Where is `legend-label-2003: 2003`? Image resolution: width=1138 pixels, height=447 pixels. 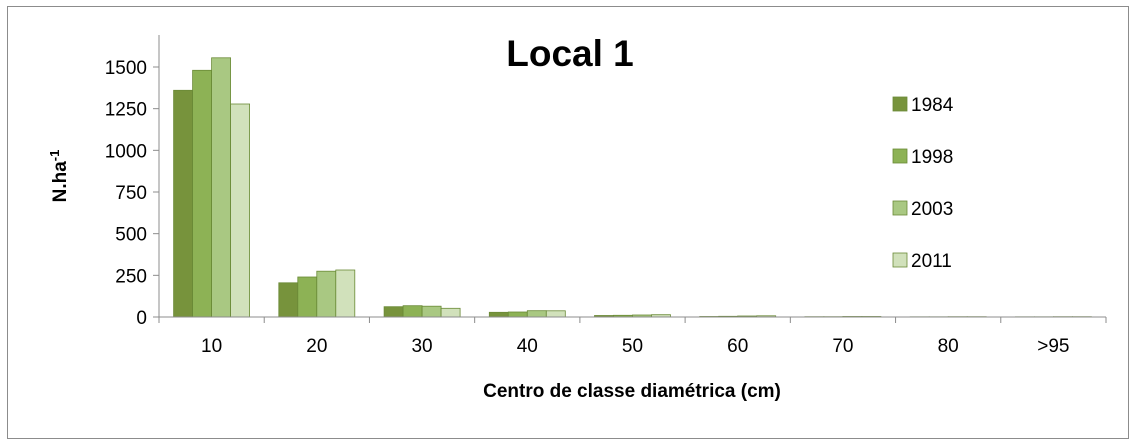 legend-label-2003: 2003 is located at coordinates (932, 209).